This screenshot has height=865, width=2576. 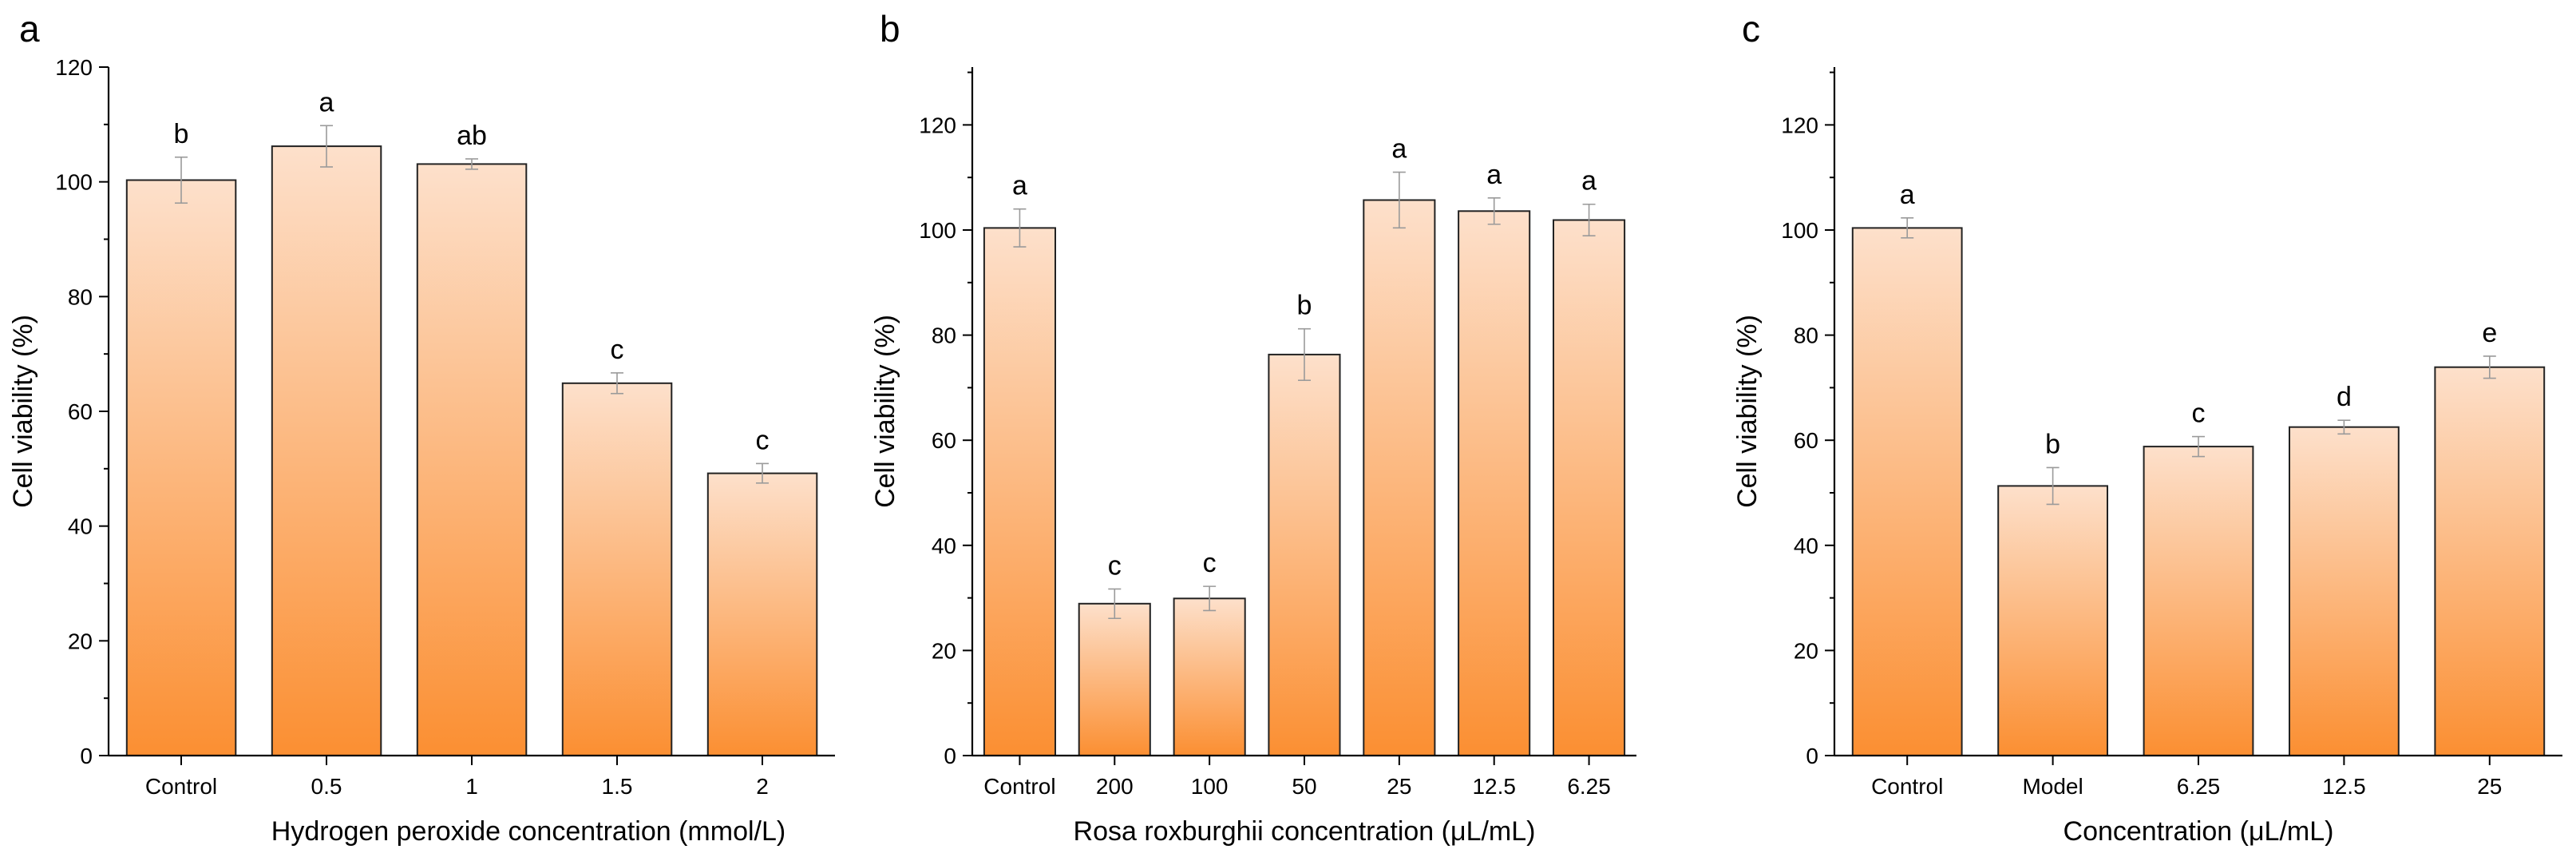 What do you see at coordinates (1304, 787) in the screenshot?
I see `x-tick-label: 50` at bounding box center [1304, 787].